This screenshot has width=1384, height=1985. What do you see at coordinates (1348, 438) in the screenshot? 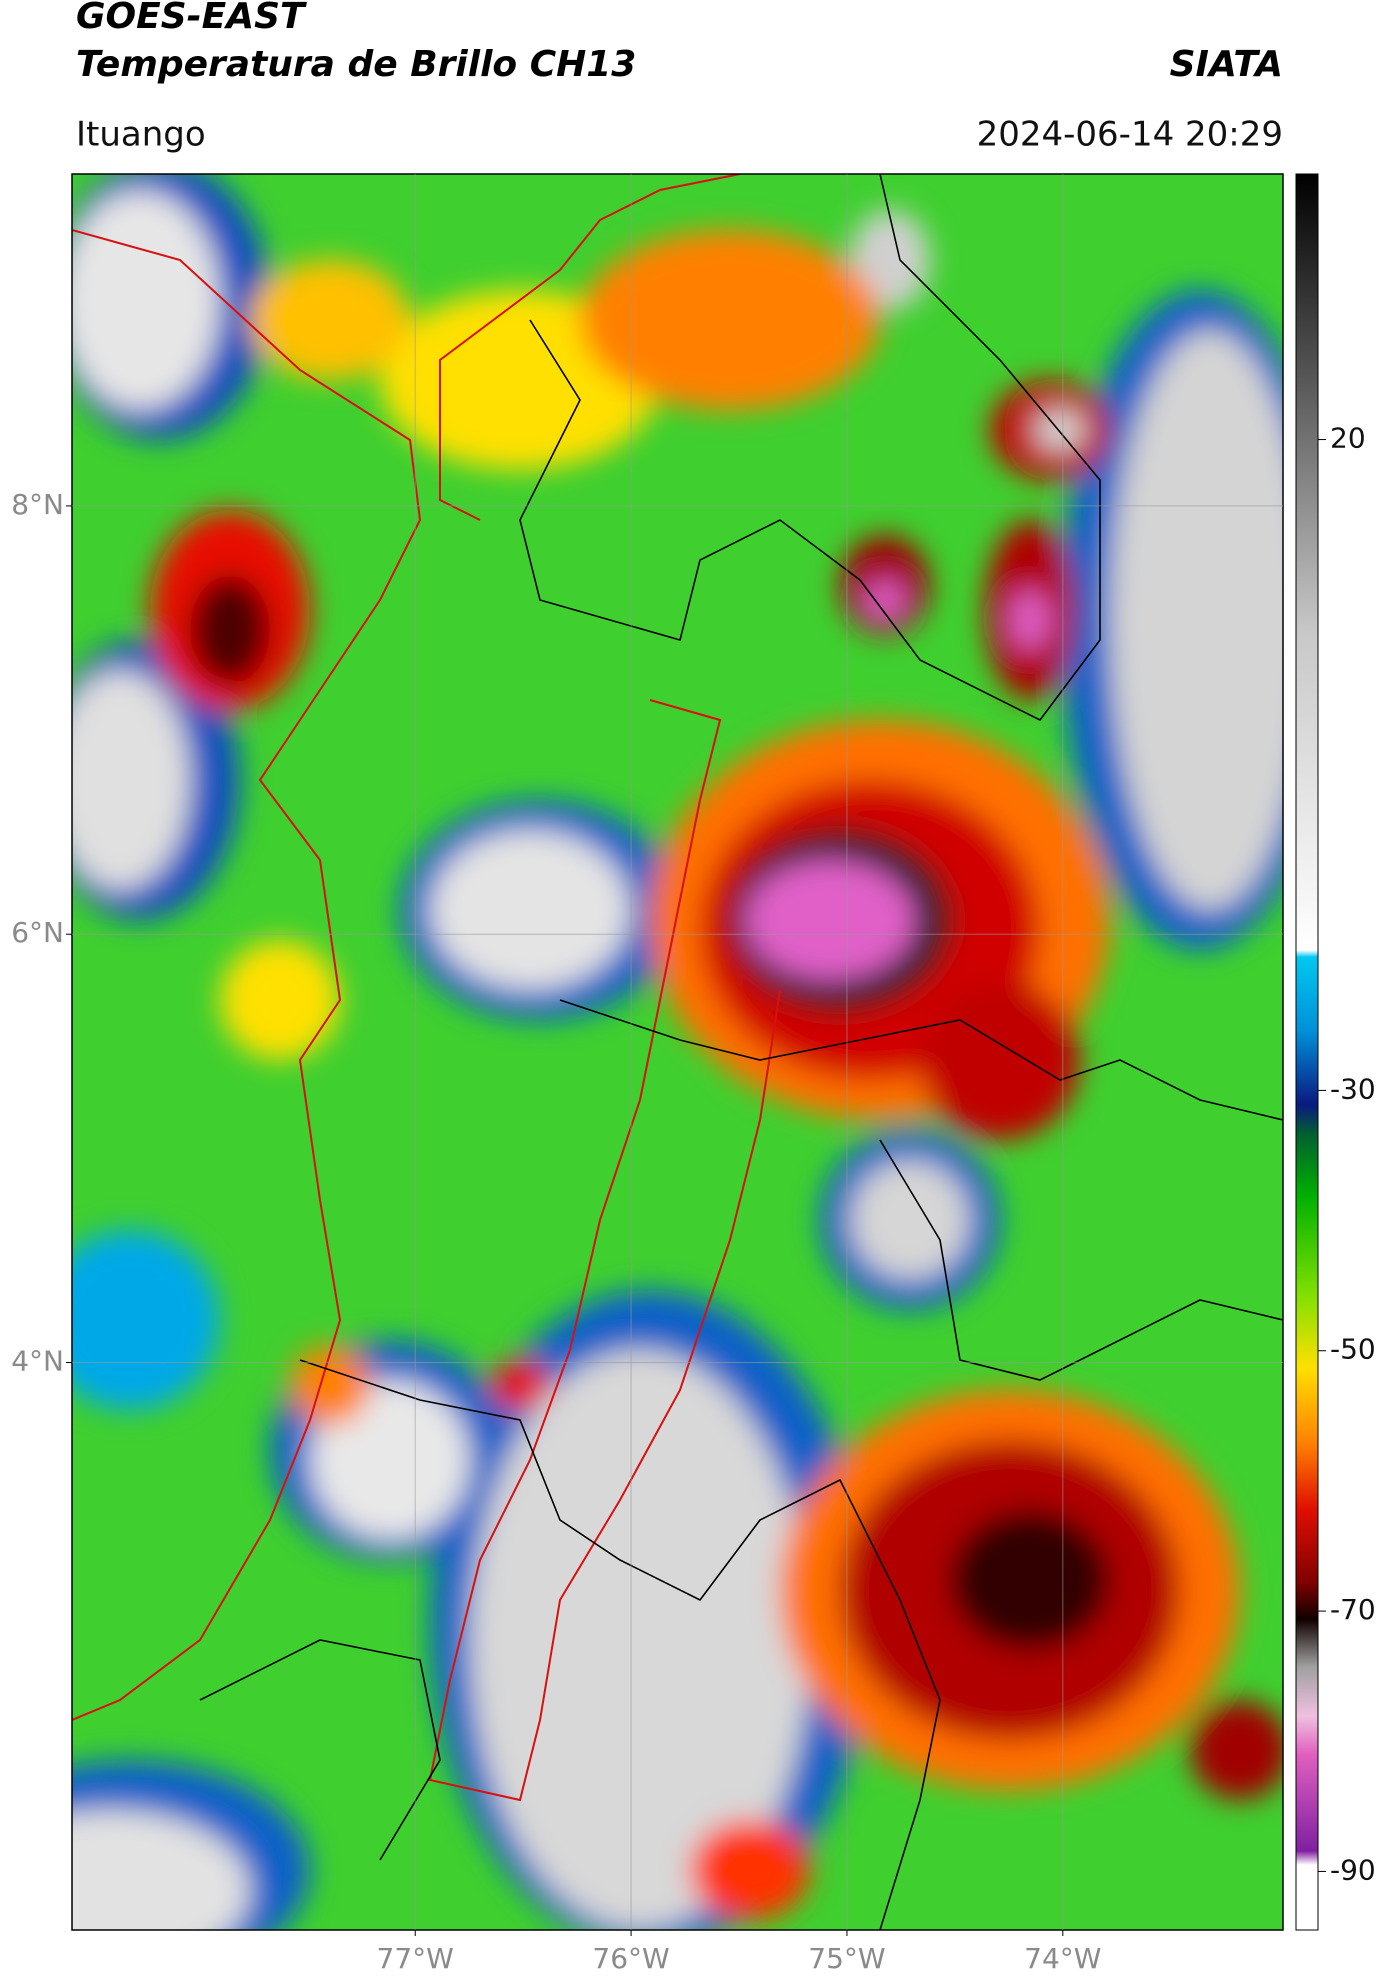
I see `colorbar-tick-label: 20` at bounding box center [1348, 438].